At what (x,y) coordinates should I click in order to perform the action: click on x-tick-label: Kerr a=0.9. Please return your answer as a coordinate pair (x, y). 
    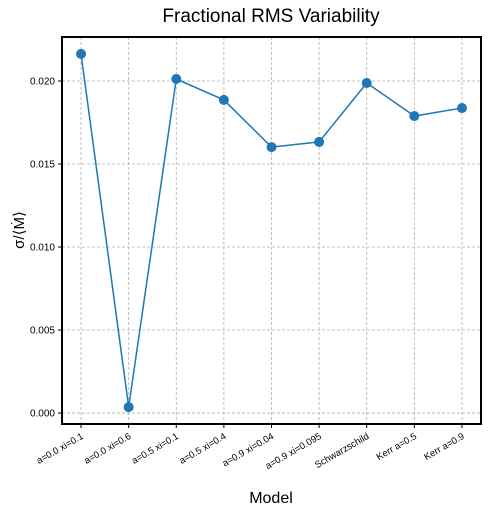
    Looking at the image, I should click on (444, 447).